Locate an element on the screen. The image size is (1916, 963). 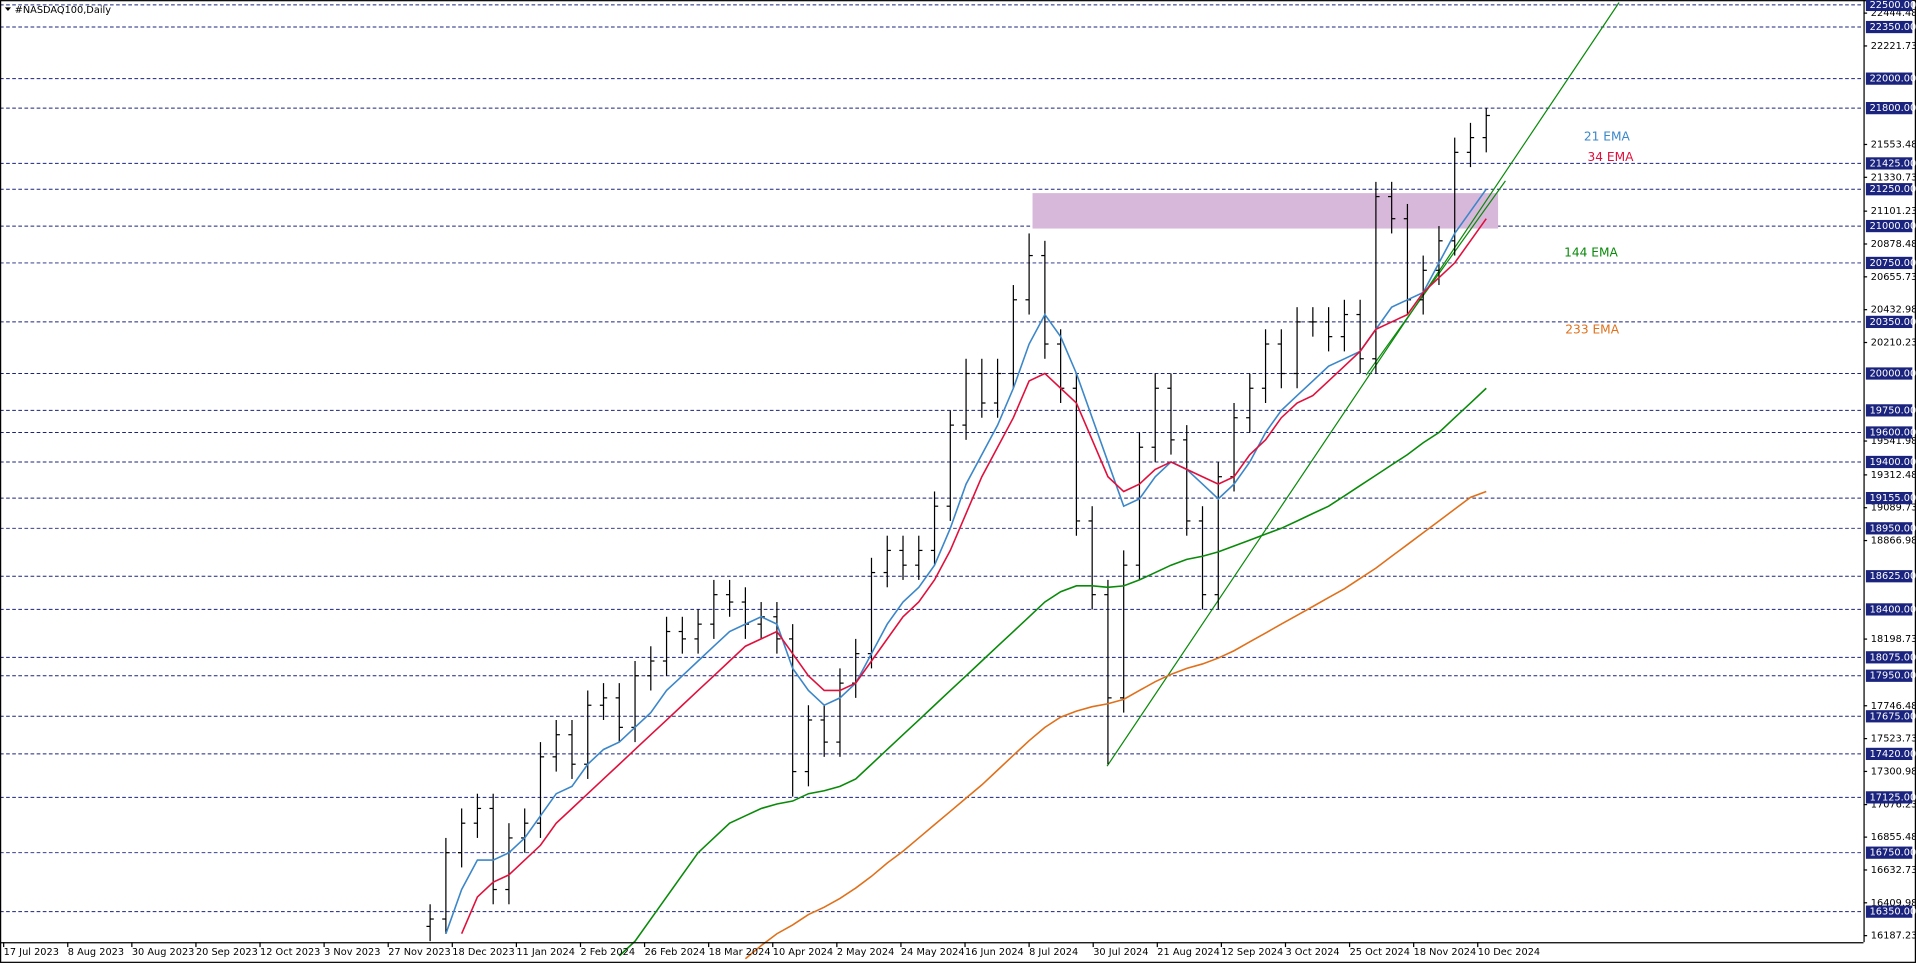
x-tick-label: 16 Jun 2024 is located at coordinates (994, 952).